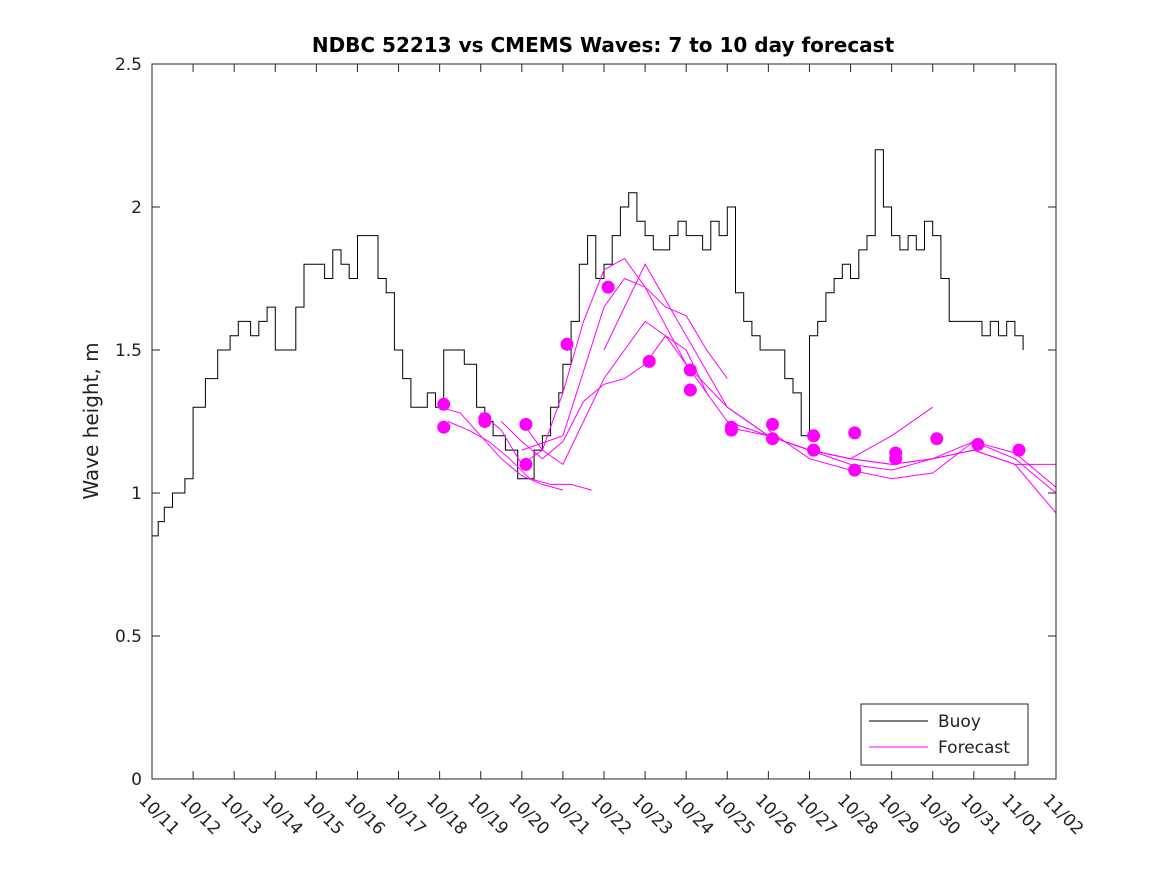 Image resolution: width=1167 pixels, height=875 pixels. What do you see at coordinates (693, 814) in the screenshot?
I see `x-tick-label: 10/24` at bounding box center [693, 814].